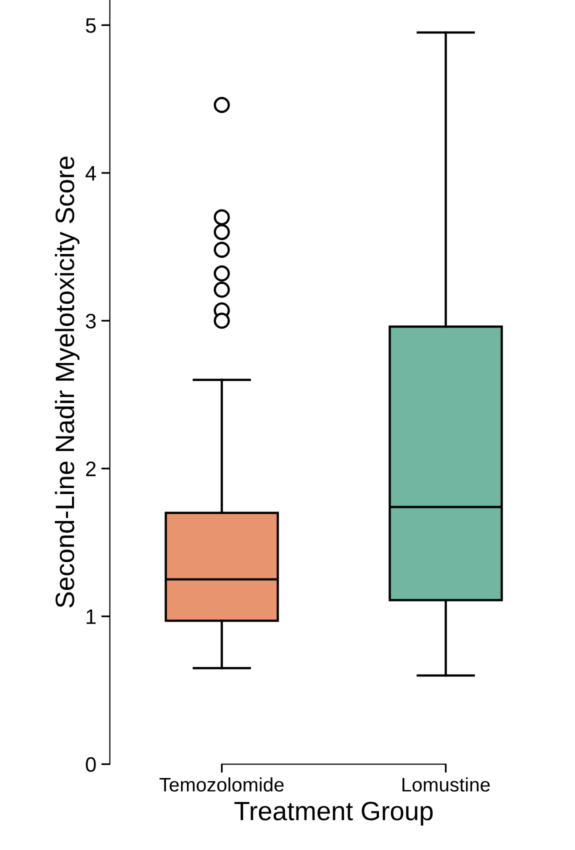  I want to click on y-tick-label: 0, so click(91, 764).